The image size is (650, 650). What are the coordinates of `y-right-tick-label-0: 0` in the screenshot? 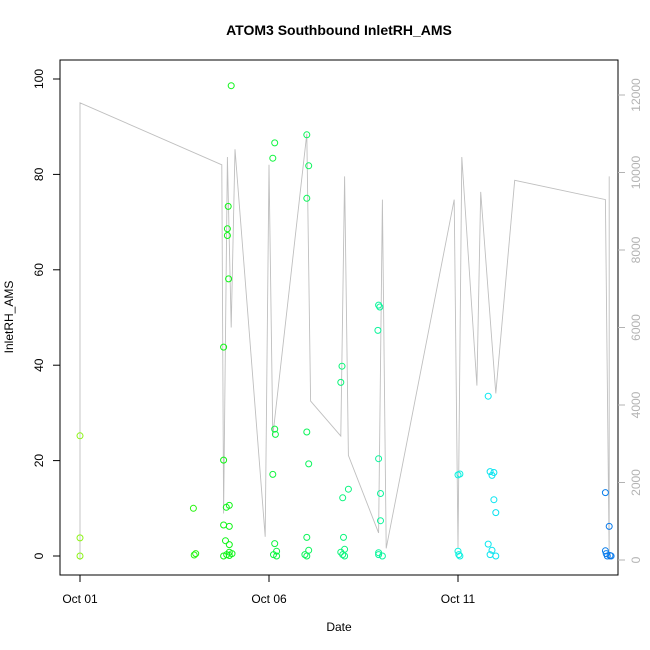 It's located at (636, 559).